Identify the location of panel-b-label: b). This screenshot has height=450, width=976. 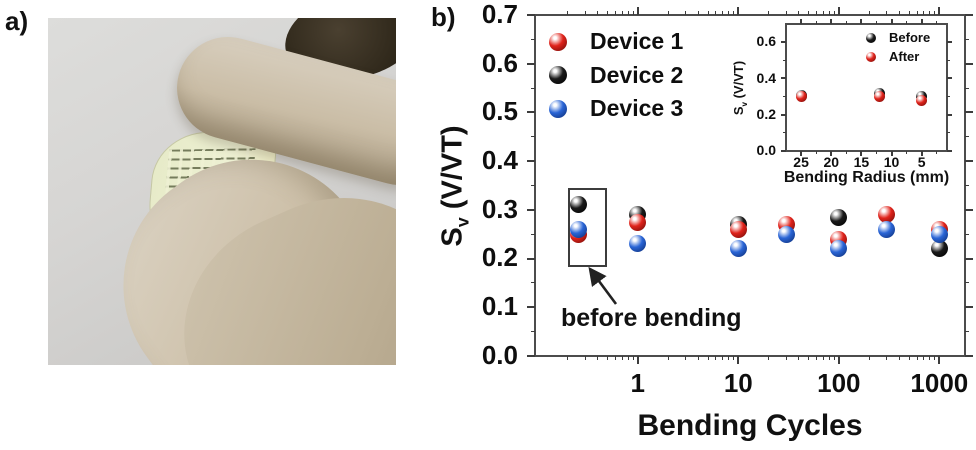
(443, 17).